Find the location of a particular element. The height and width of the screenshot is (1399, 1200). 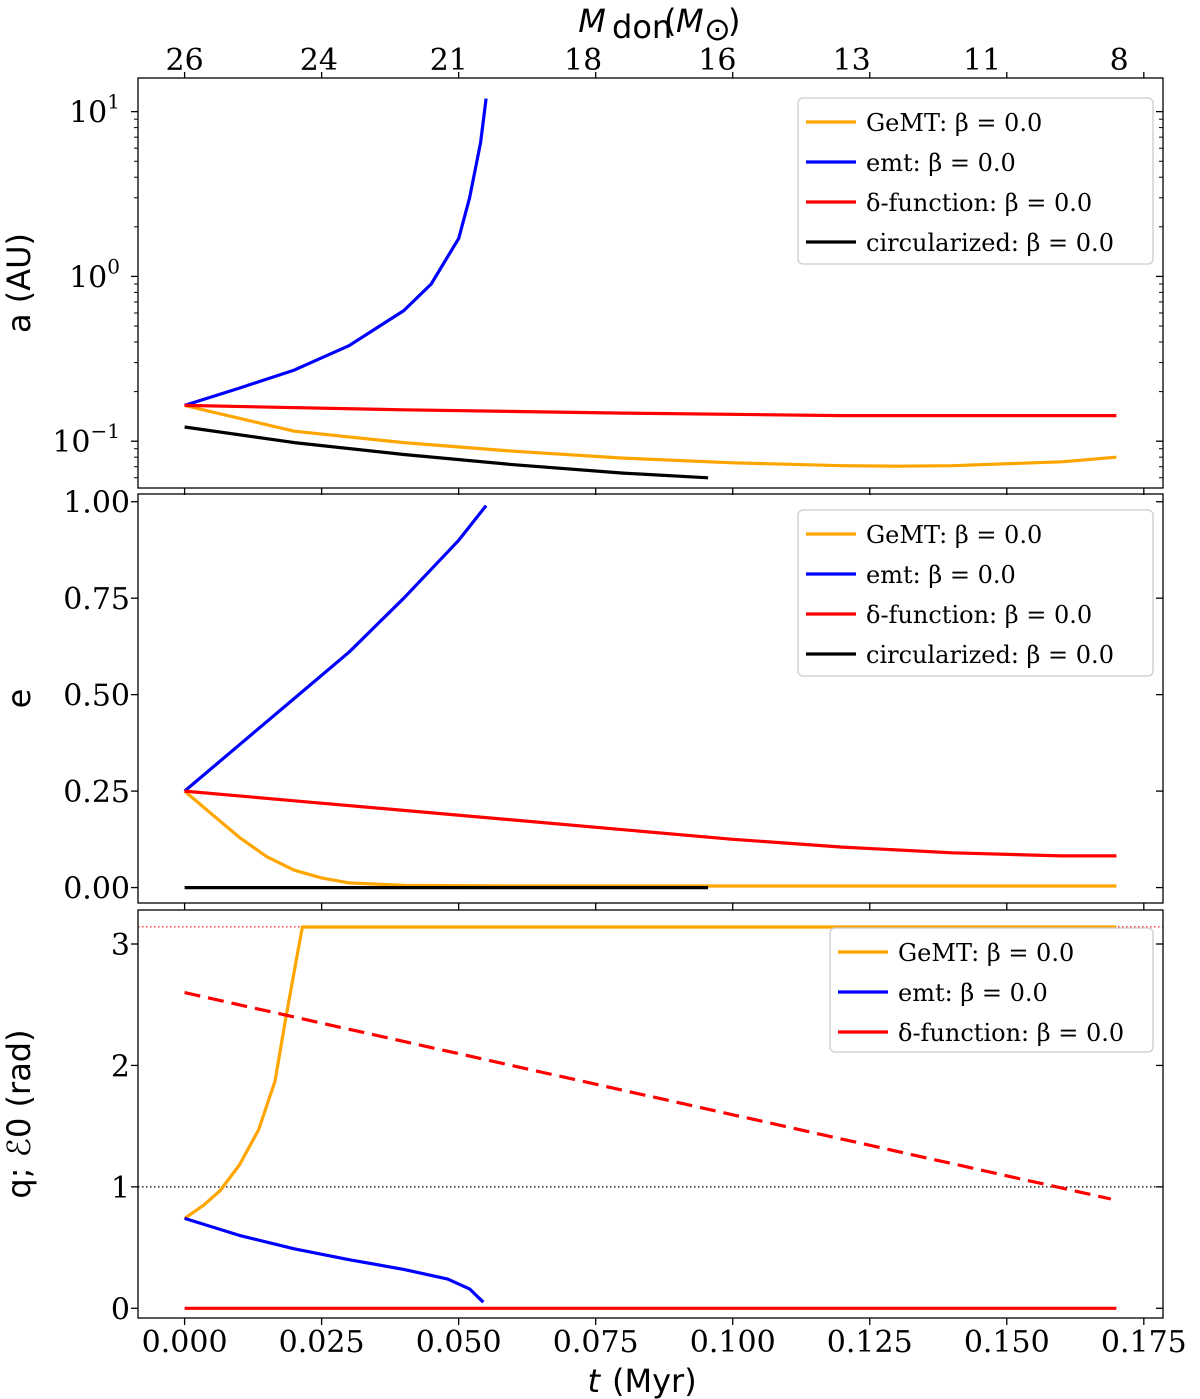

top-tick-label-1: 24 is located at coordinates (319, 60).